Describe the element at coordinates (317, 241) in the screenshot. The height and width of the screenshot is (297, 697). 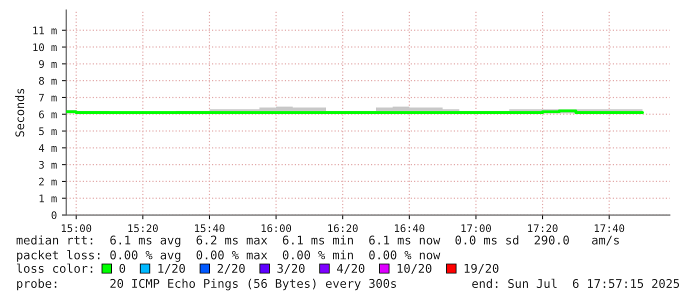
I see `text: median rtt: 6.1 ms avg 6.2 ms max 6.1 ms min 6.1 ms now 0.0 ms sd 290.0 am/s` at that location.